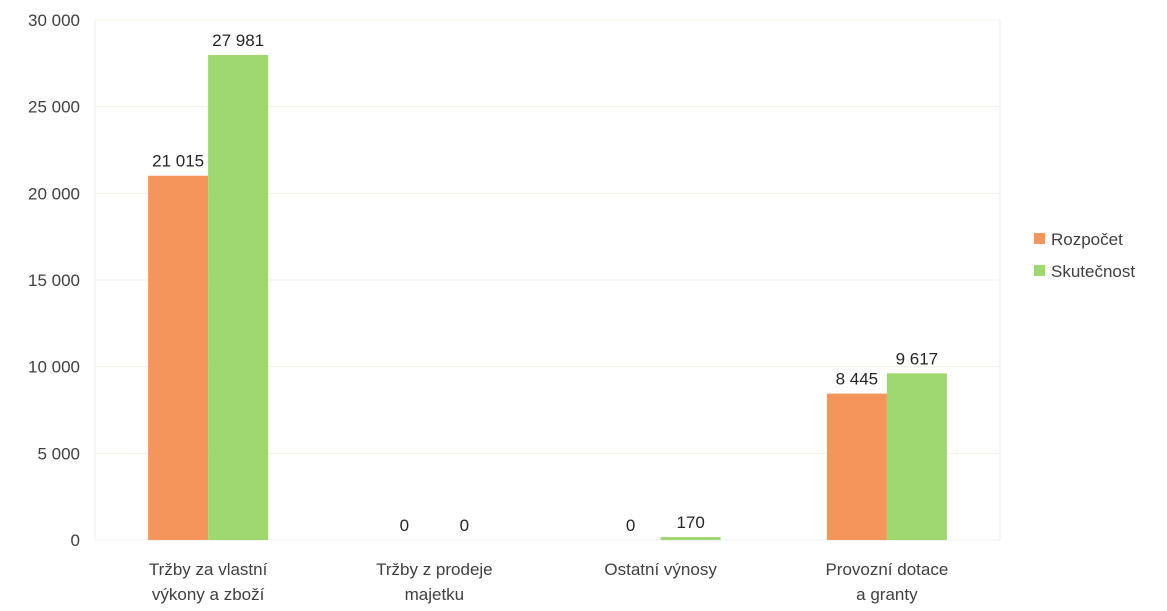 The image size is (1167, 611). Describe the element at coordinates (887, 594) in the screenshot. I see `category-label: a granty` at that location.